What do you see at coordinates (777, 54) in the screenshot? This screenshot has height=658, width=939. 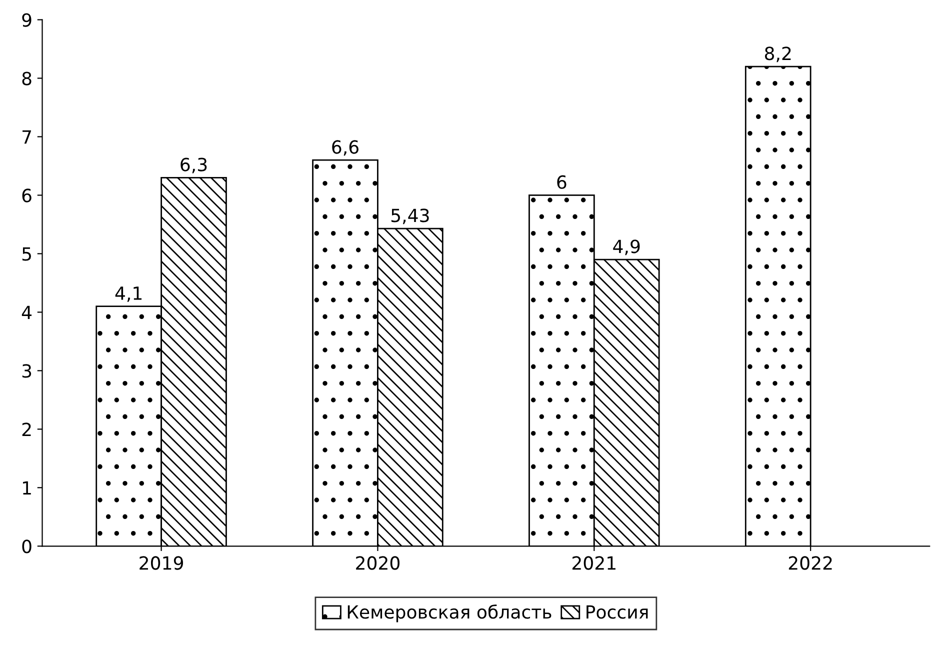 I see `data-label: 8,2` at bounding box center [777, 54].